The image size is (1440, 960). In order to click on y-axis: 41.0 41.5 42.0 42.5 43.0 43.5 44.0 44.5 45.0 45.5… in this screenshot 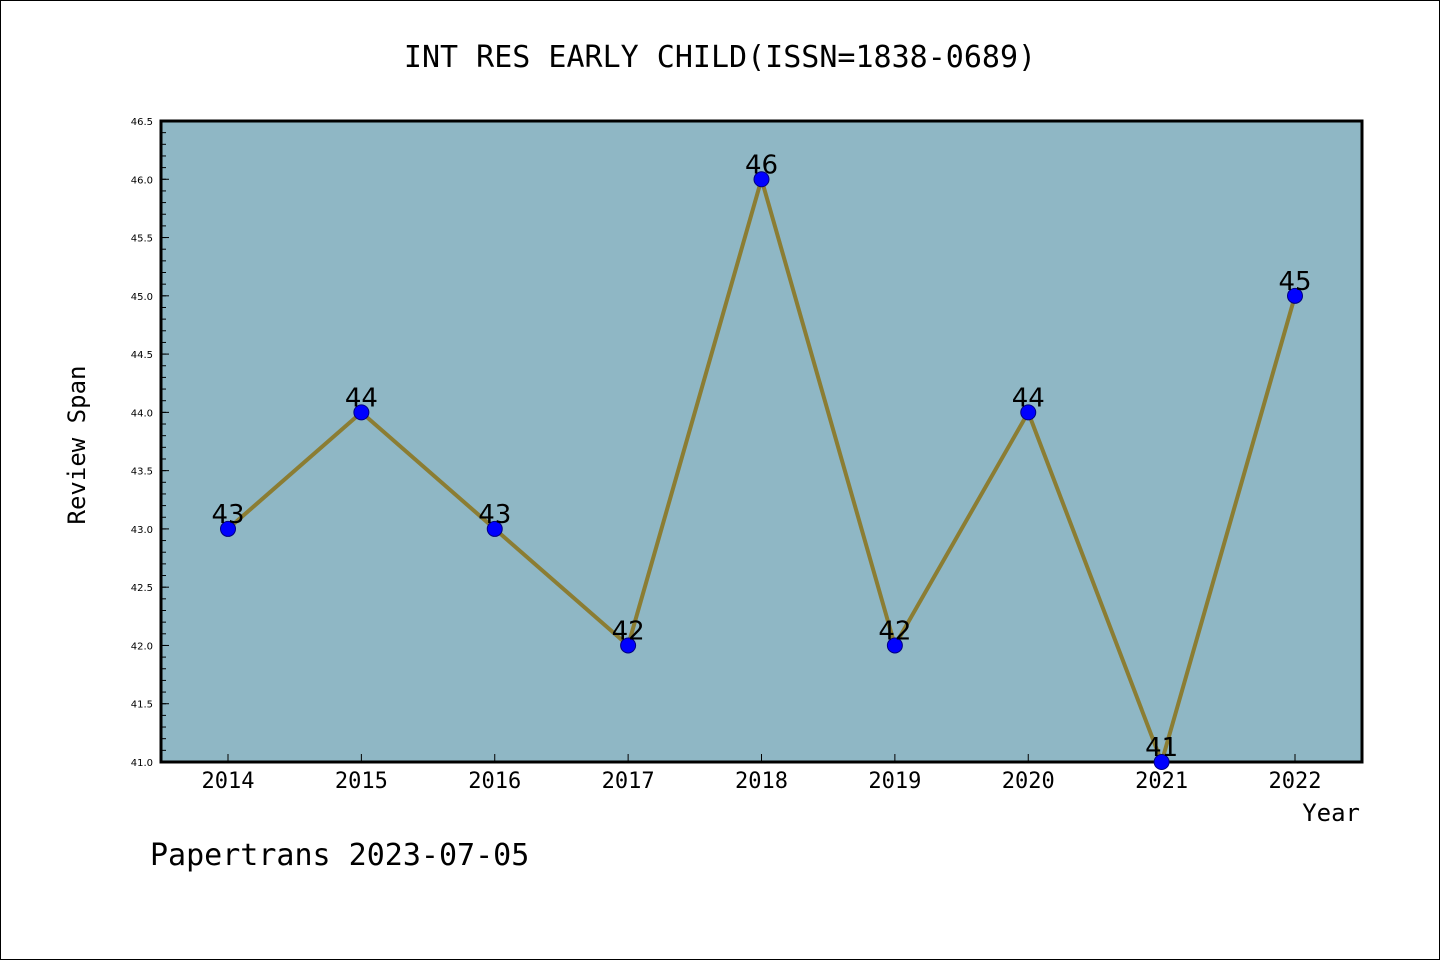, I will do `click(150, 443)`.